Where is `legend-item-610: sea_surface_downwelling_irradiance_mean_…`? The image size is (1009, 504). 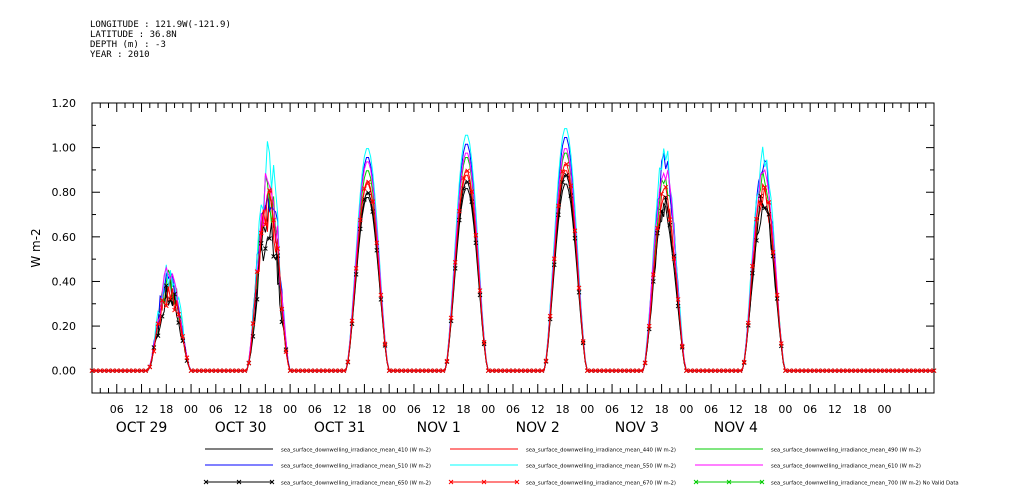
legend-item-610: sea_surface_downwelling_irradiance_mean_… is located at coordinates (808, 467).